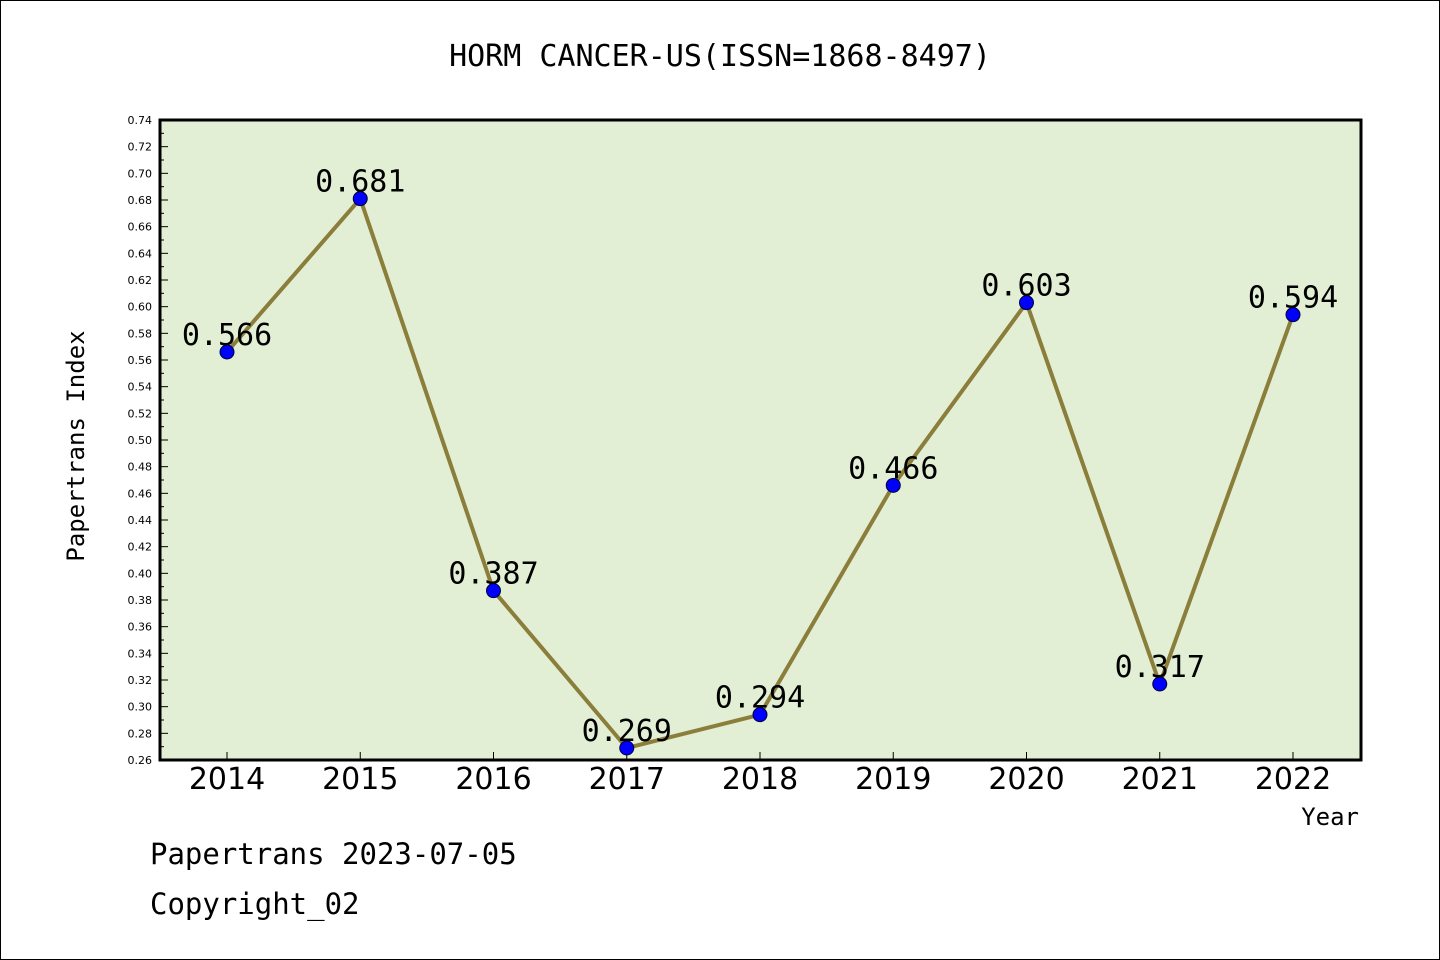  I want to click on data-label: 0.294, so click(760, 698).